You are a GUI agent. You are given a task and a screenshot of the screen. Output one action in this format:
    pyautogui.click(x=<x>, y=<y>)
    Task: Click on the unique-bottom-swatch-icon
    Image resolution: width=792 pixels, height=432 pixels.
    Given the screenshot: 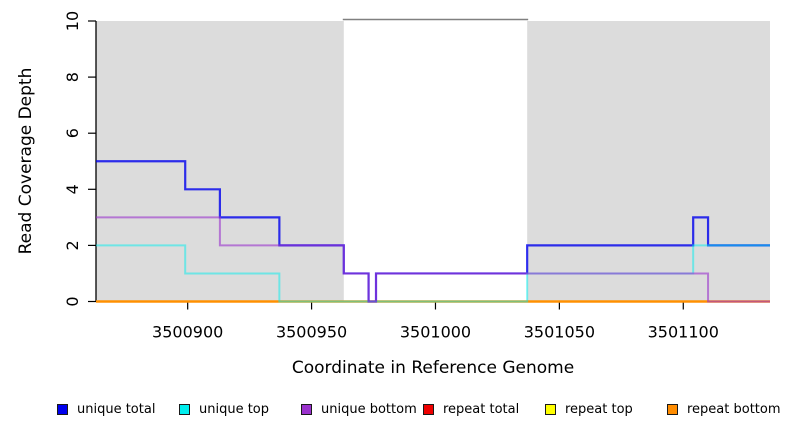 What is the action you would take?
    pyautogui.click(x=306, y=409)
    